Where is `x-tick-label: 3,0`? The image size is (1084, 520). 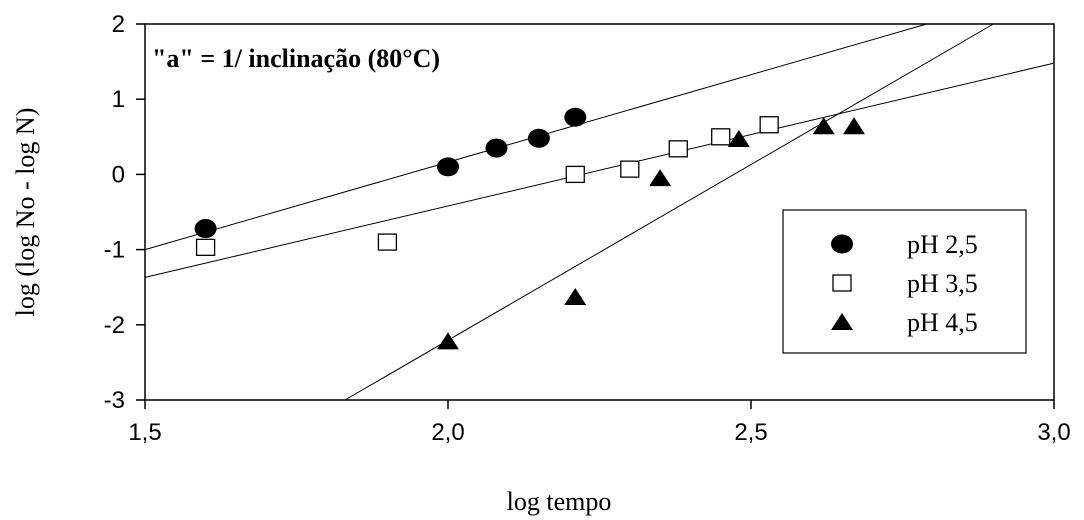 x-tick-label: 3,0 is located at coordinates (1053, 432).